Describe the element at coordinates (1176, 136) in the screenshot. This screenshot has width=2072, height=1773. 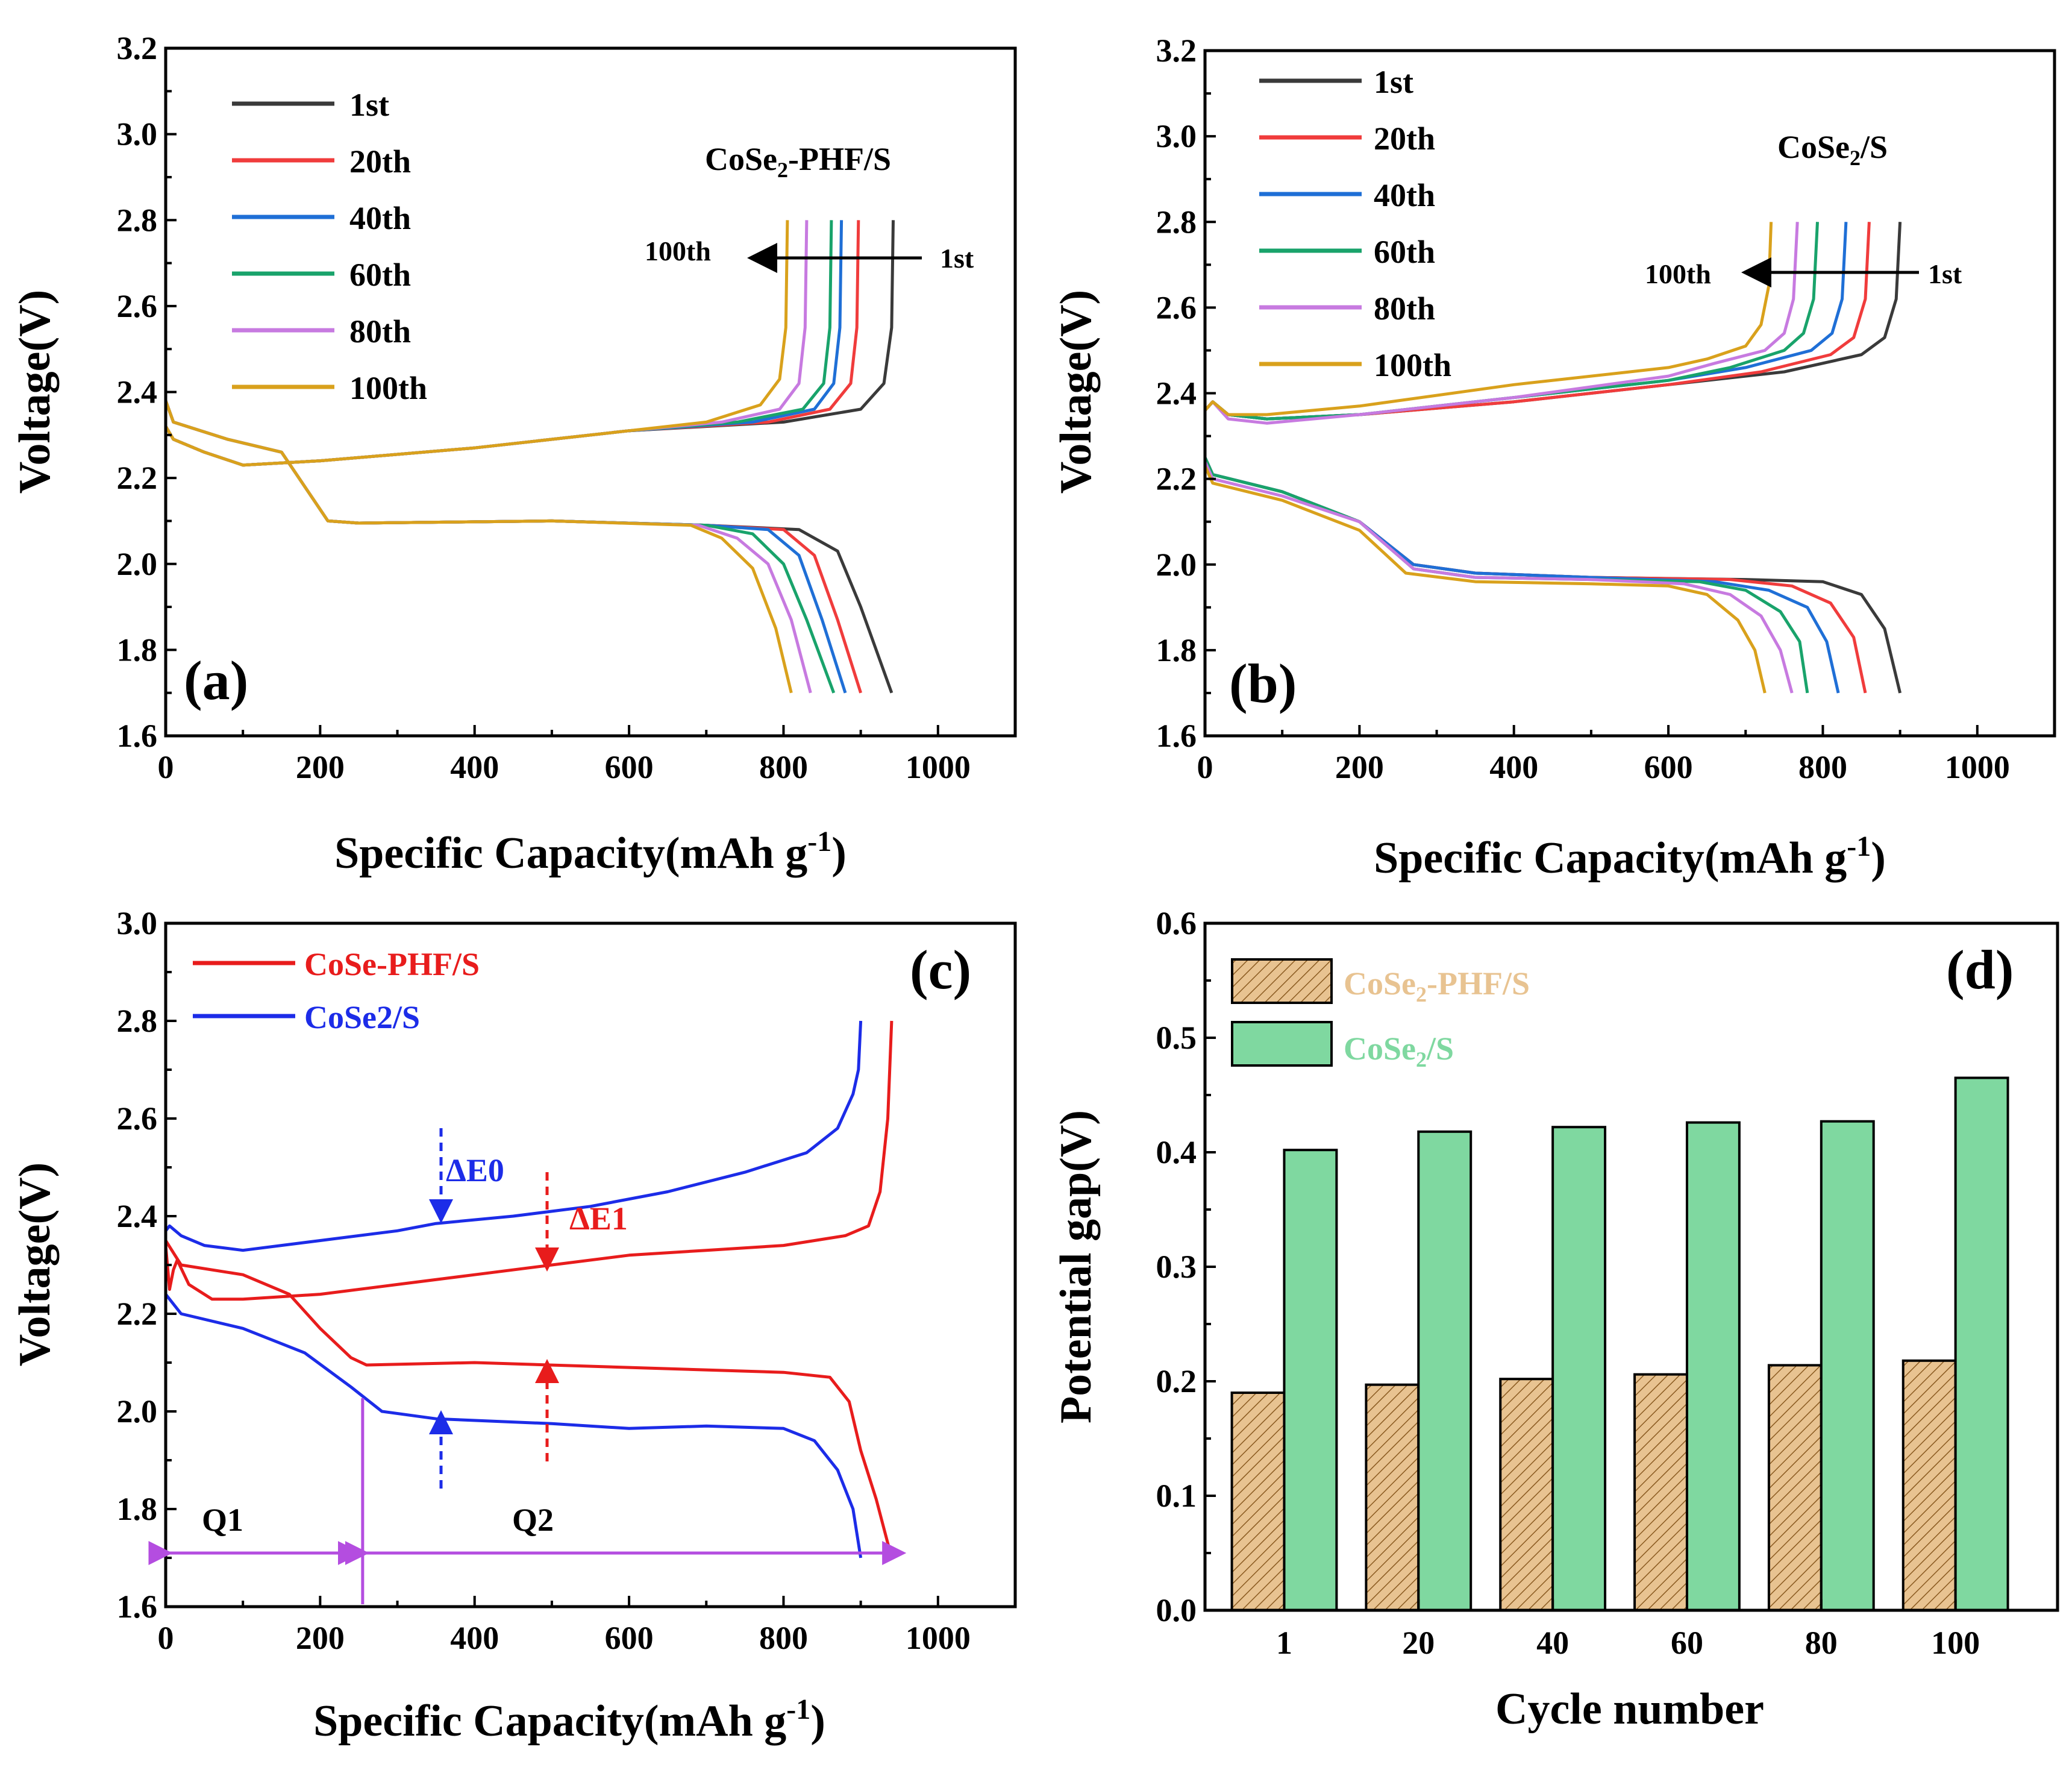
I see `y-tick-label: 3.0` at that location.